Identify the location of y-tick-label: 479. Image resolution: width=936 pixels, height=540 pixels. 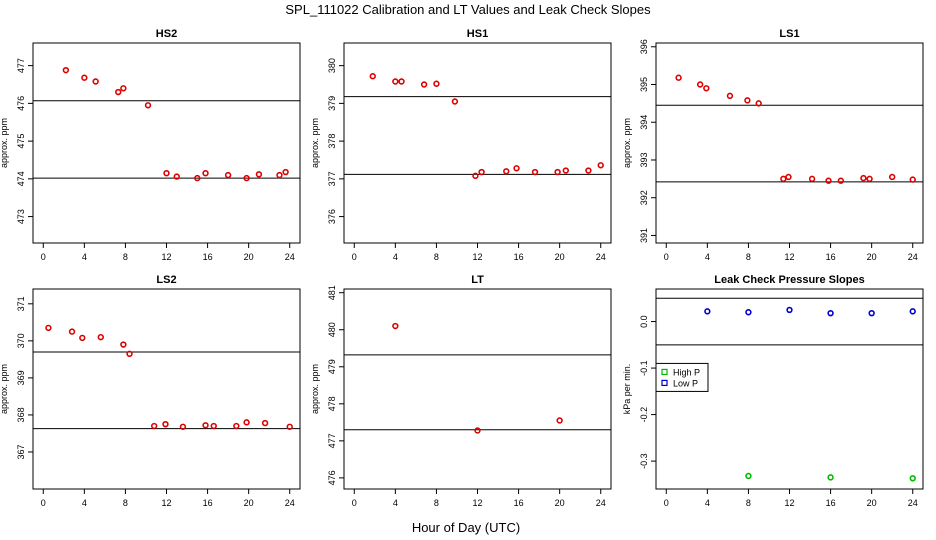
(332, 366).